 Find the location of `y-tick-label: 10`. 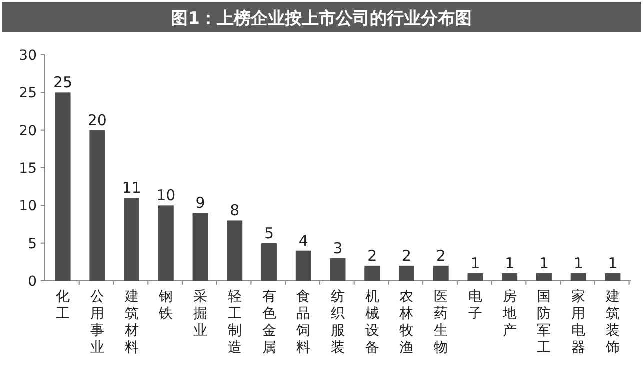

y-tick-label: 10 is located at coordinates (28, 206).